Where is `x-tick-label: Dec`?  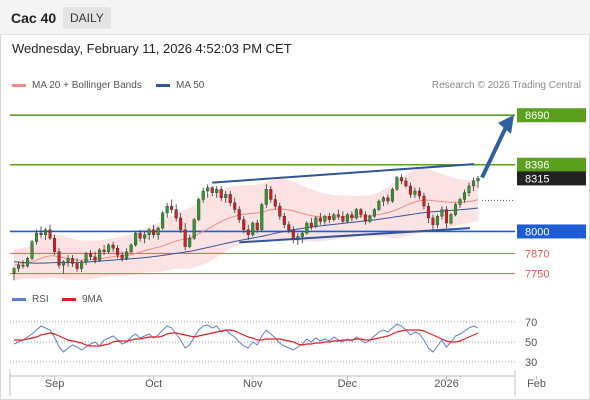 x-tick-label: Dec is located at coordinates (348, 384).